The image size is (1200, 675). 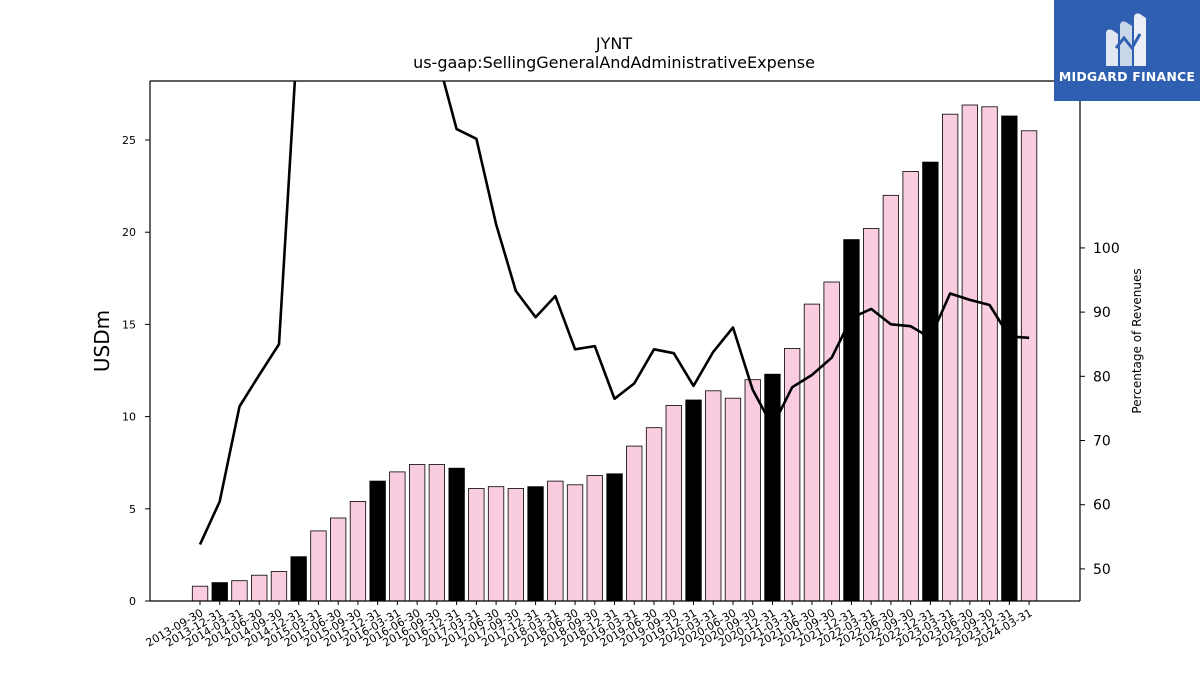 What do you see at coordinates (129, 140) in the screenshot?
I see `y-tick-label: 25` at bounding box center [129, 140].